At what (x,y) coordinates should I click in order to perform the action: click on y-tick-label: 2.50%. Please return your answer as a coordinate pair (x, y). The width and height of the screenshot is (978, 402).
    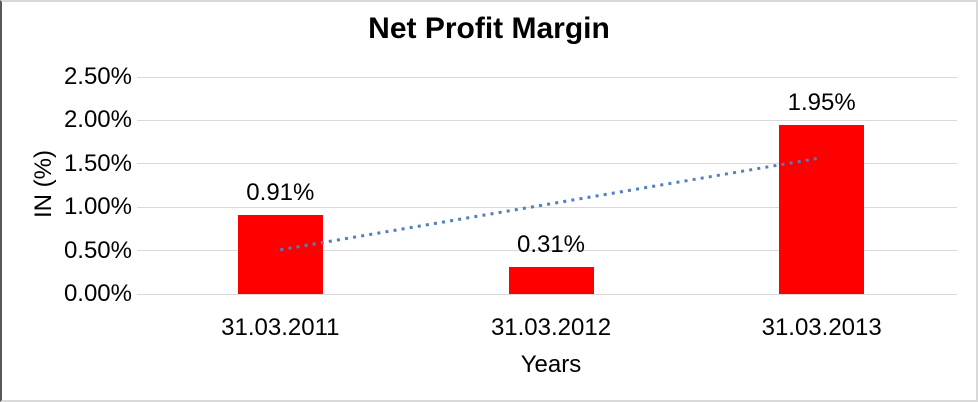
    Looking at the image, I should click on (97, 76).